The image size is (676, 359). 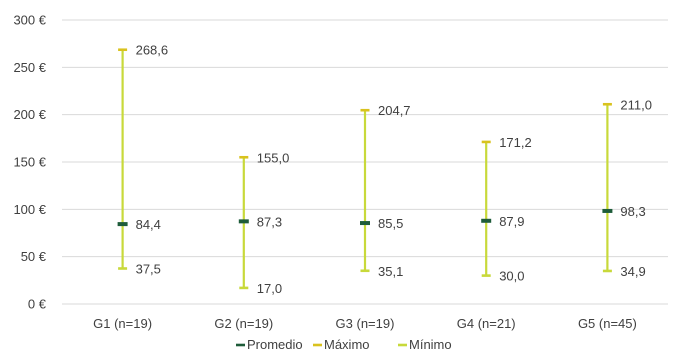 I want to click on average-value-label: 87,9, so click(x=511, y=221).